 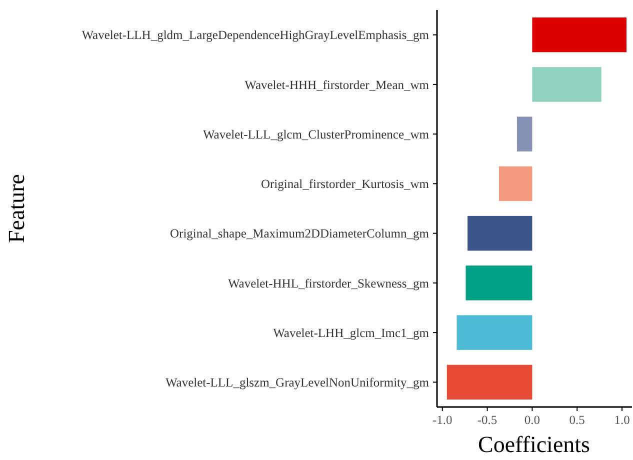 I want to click on y-tick-label: Wavelet-HHL_firstorder_Skewness_gm, so click(x=329, y=283).